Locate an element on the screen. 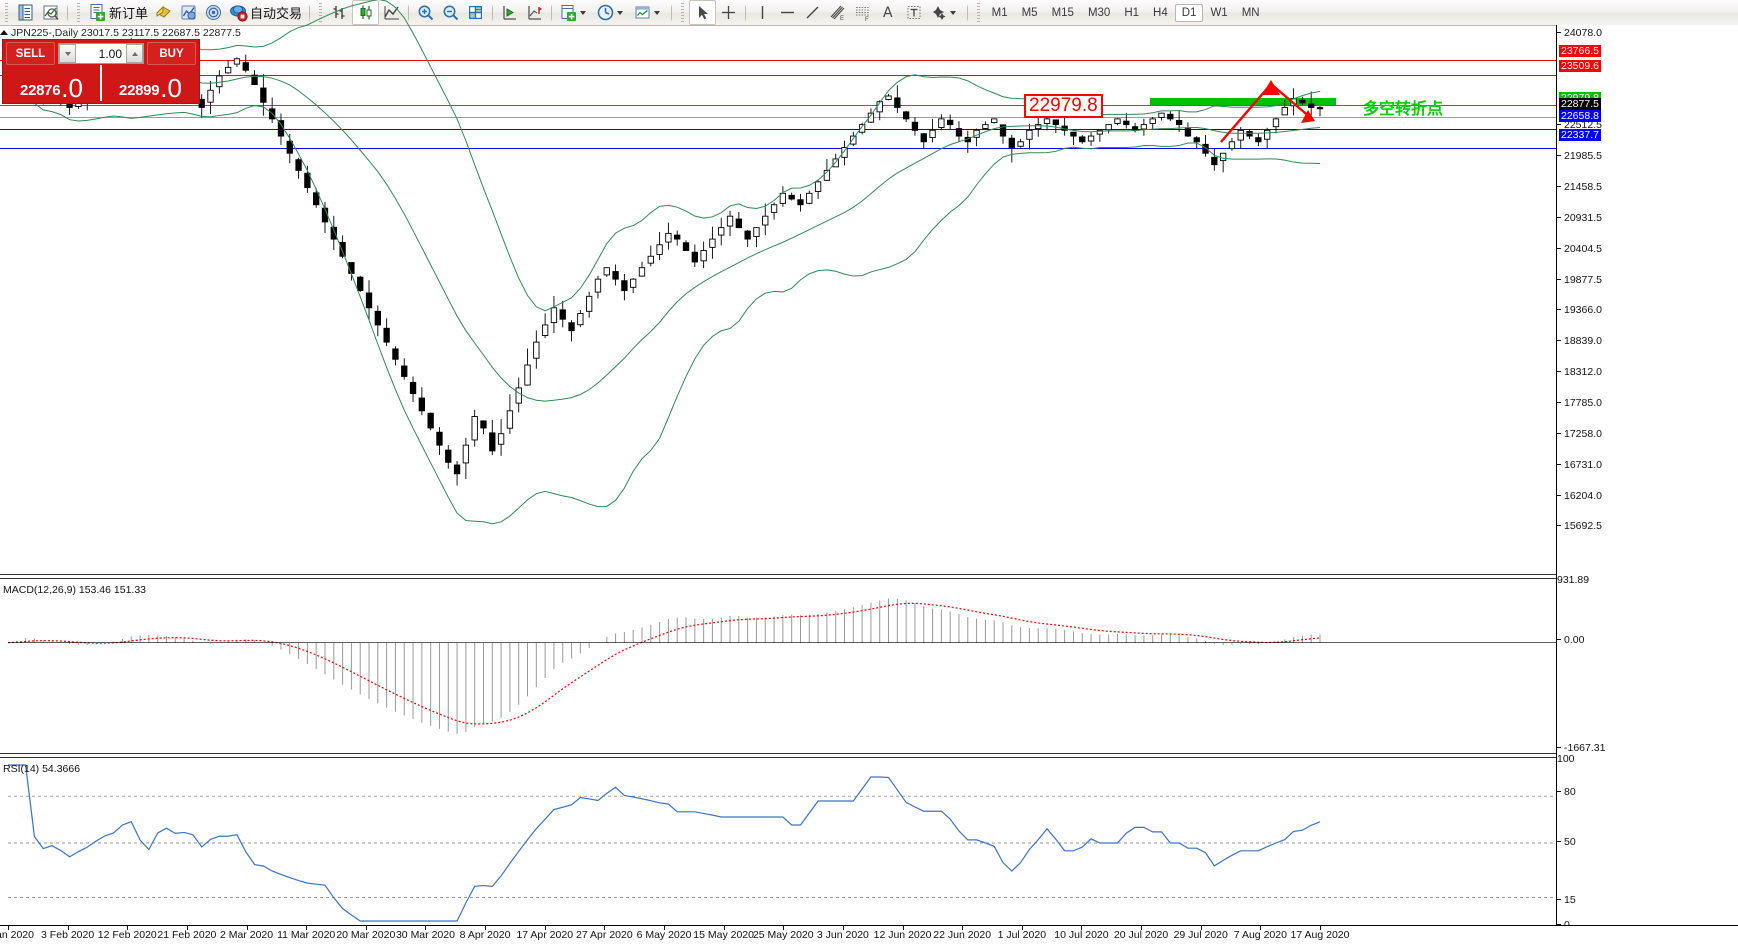 The width and height of the screenshot is (1738, 945). zoom-in-button is located at coordinates (425, 12).